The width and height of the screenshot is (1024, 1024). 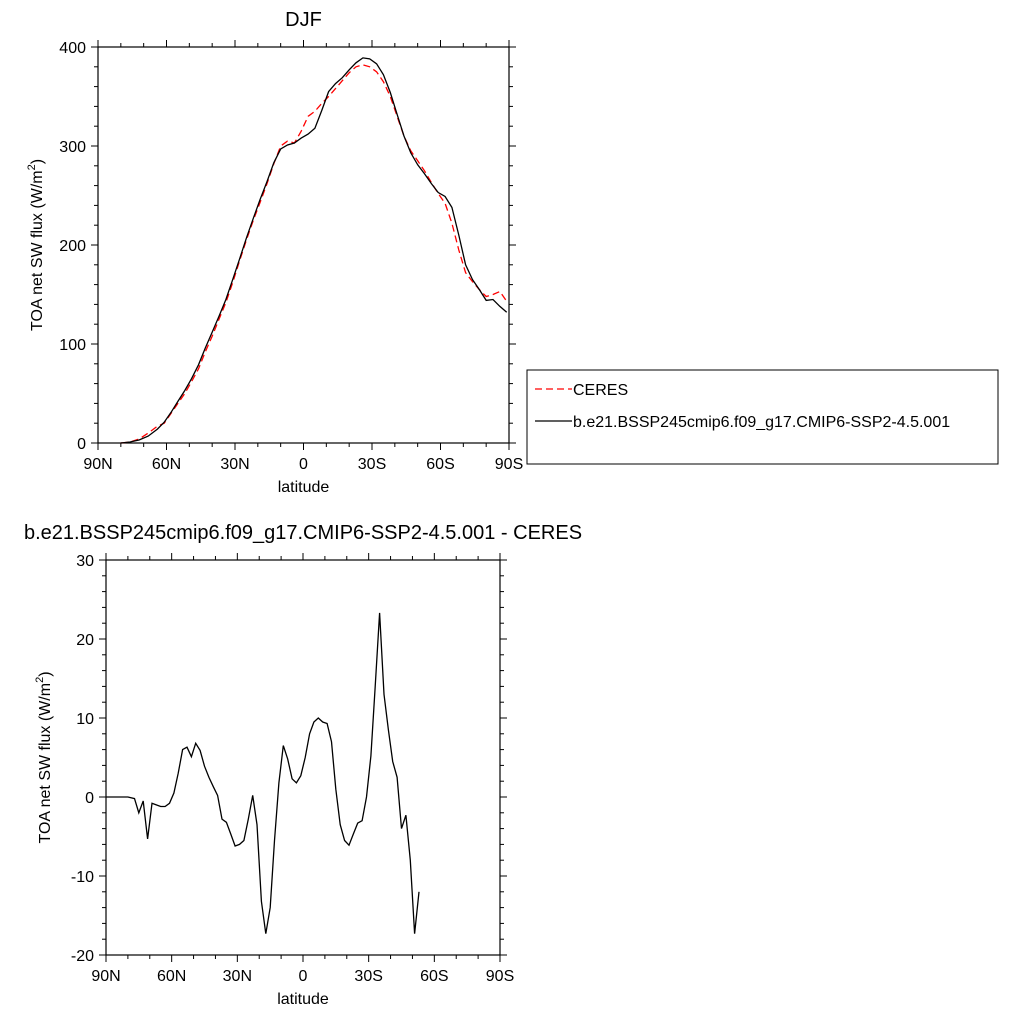 I want to click on legend-label-1: CERES, so click(x=600, y=390).